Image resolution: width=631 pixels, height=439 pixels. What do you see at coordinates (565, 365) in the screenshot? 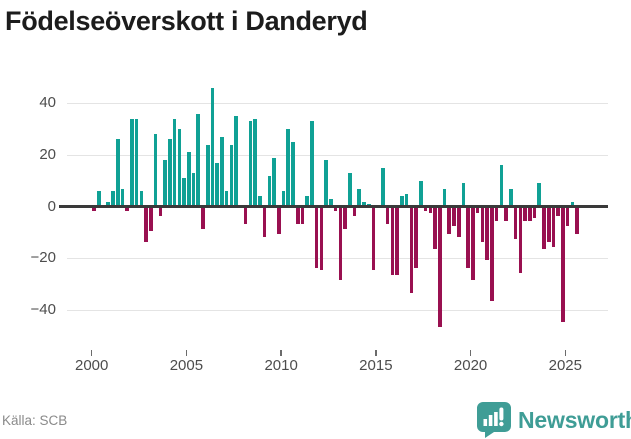
I see `x-axis-tick-label: 2025` at bounding box center [565, 365].